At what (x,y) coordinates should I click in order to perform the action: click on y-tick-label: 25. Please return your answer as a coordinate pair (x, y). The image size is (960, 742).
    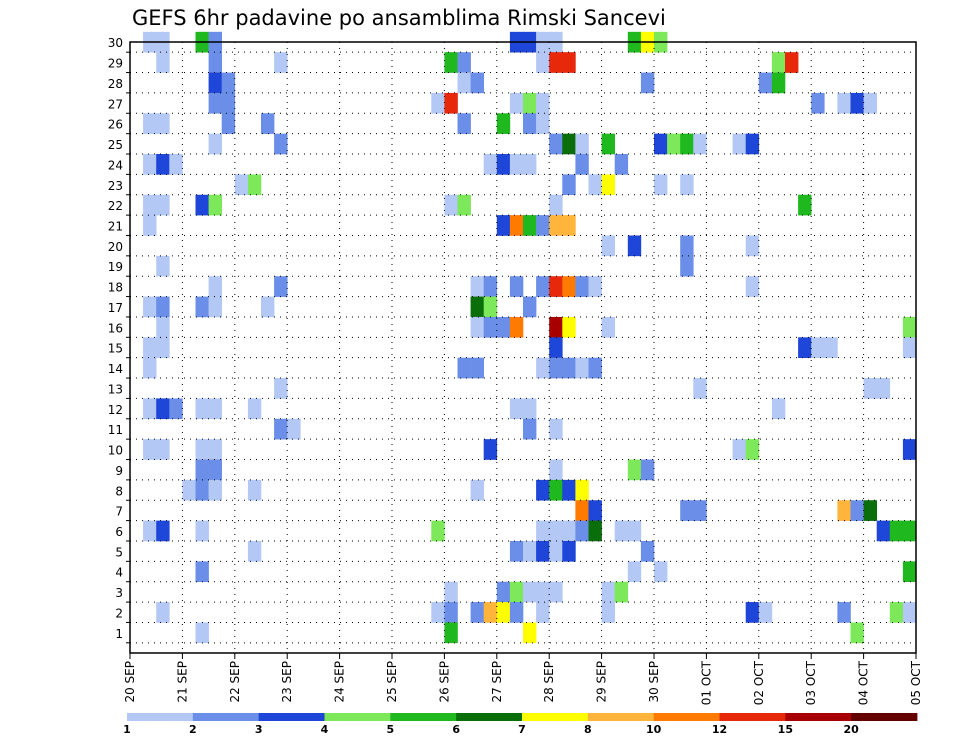
    Looking at the image, I should click on (115, 145).